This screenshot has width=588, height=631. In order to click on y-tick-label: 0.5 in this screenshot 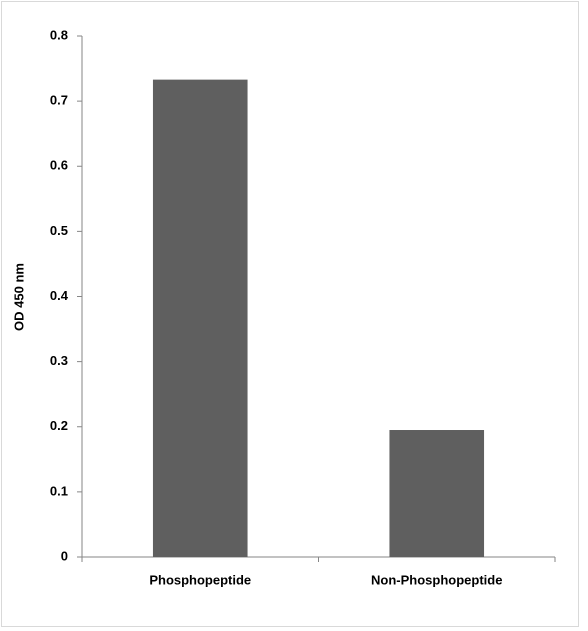, I will do `click(59, 230)`.